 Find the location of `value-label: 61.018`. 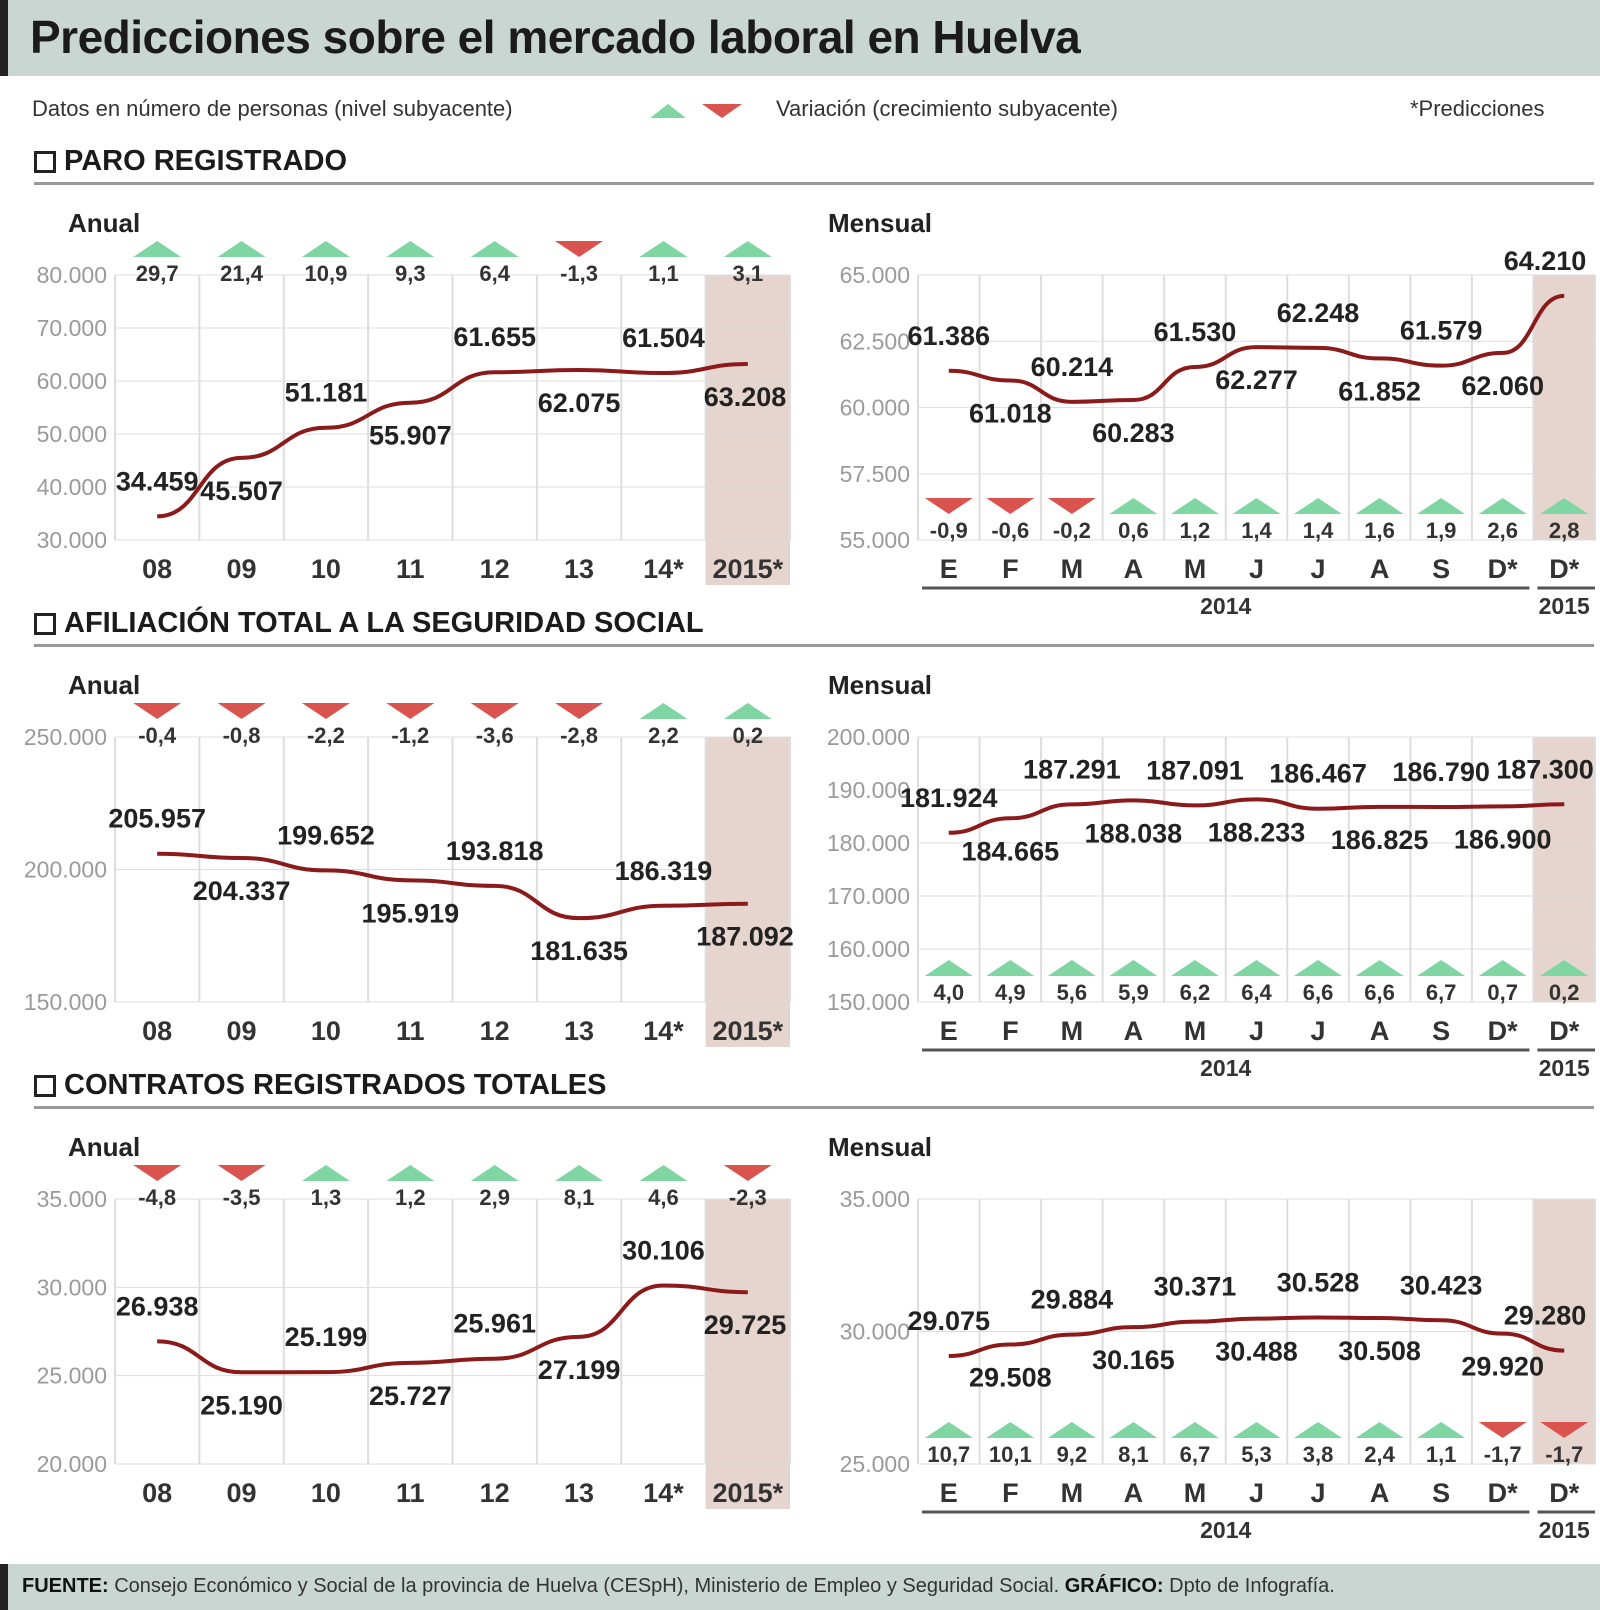

value-label: 61.018 is located at coordinates (1010, 414).